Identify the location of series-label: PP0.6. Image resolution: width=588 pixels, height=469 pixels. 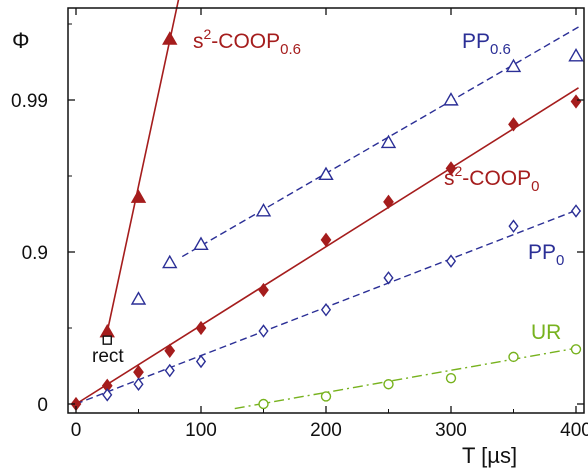
(486, 44).